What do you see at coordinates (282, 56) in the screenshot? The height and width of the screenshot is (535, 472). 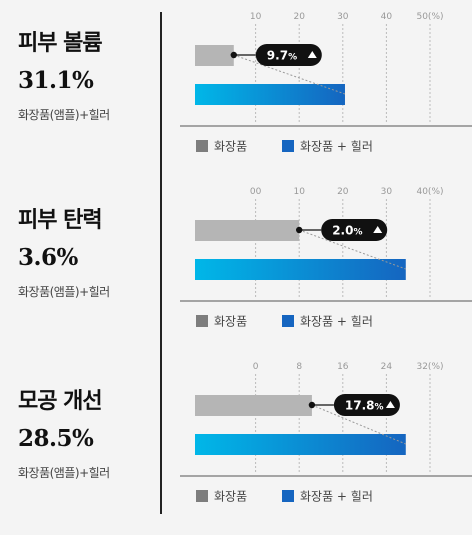 I see `difference-label: 9.7%` at bounding box center [282, 56].